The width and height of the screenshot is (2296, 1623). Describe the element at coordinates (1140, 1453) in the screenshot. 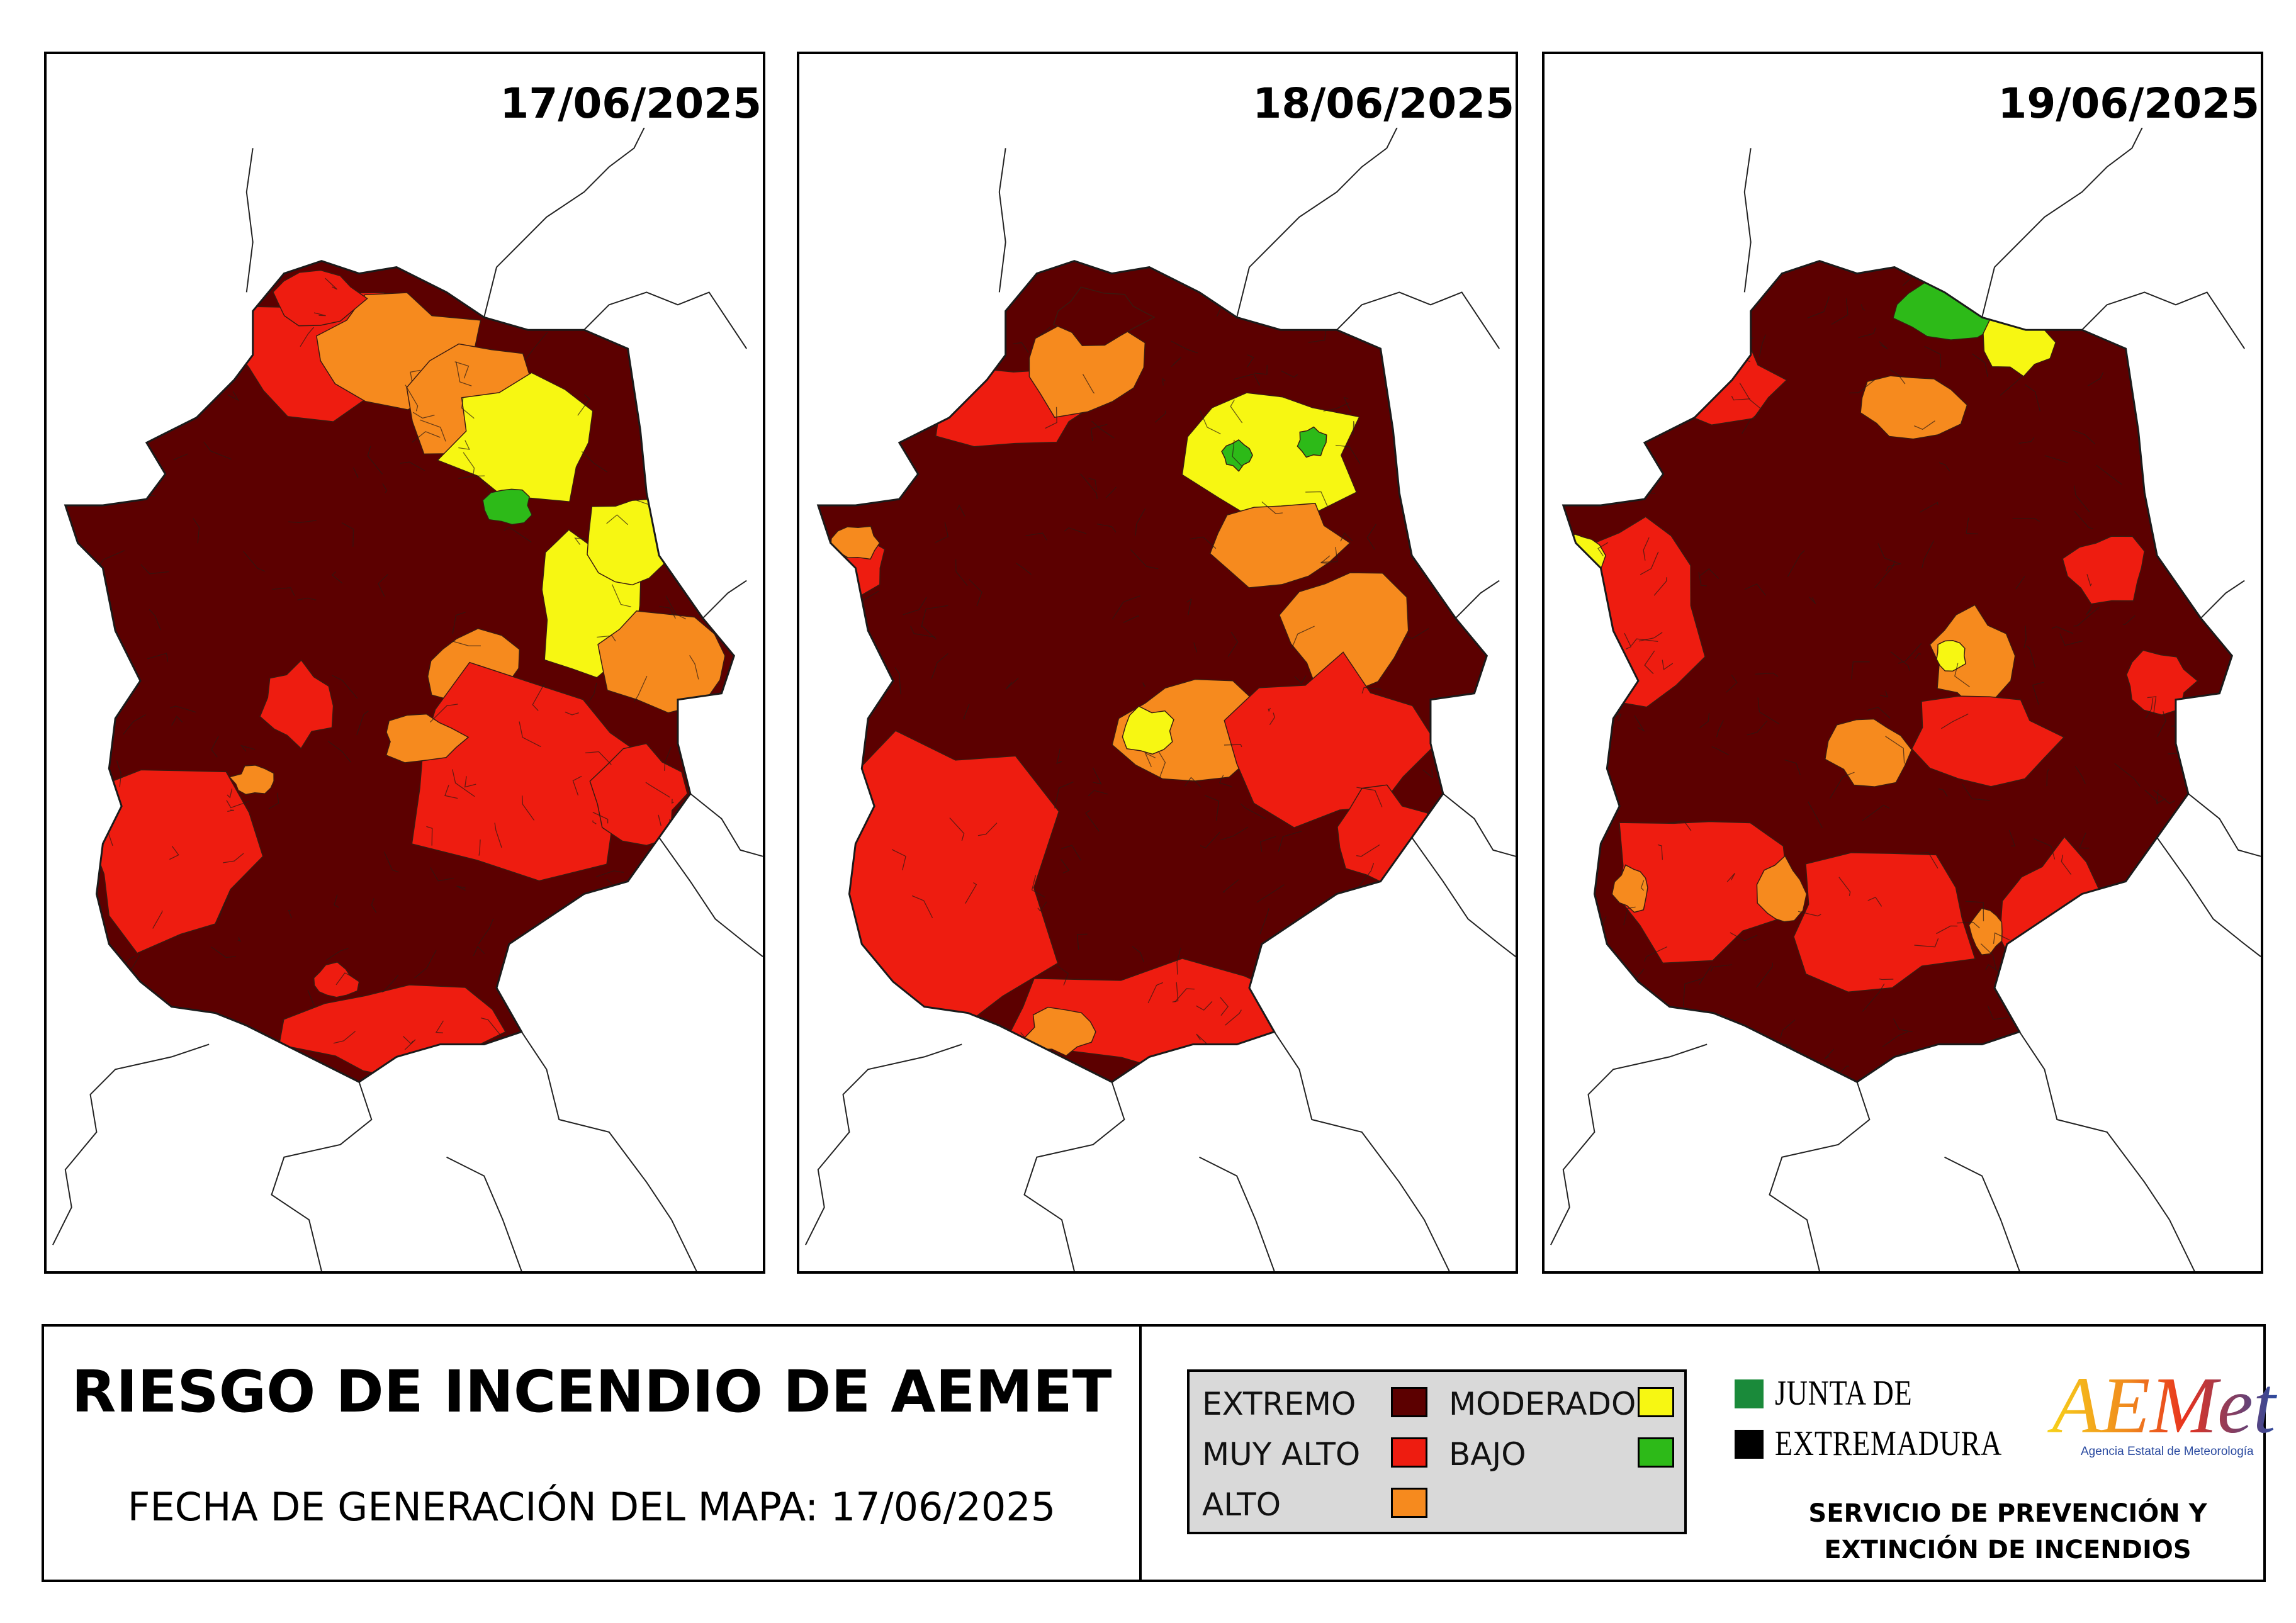

I see `footer-divider` at that location.